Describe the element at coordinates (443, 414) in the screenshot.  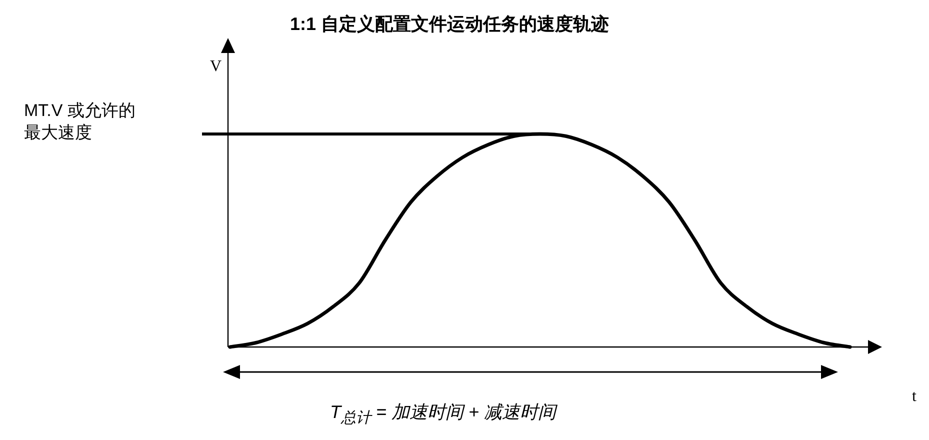
I see `text: T$_{总计}$ = 加速时间 + 减速时间` at that location.